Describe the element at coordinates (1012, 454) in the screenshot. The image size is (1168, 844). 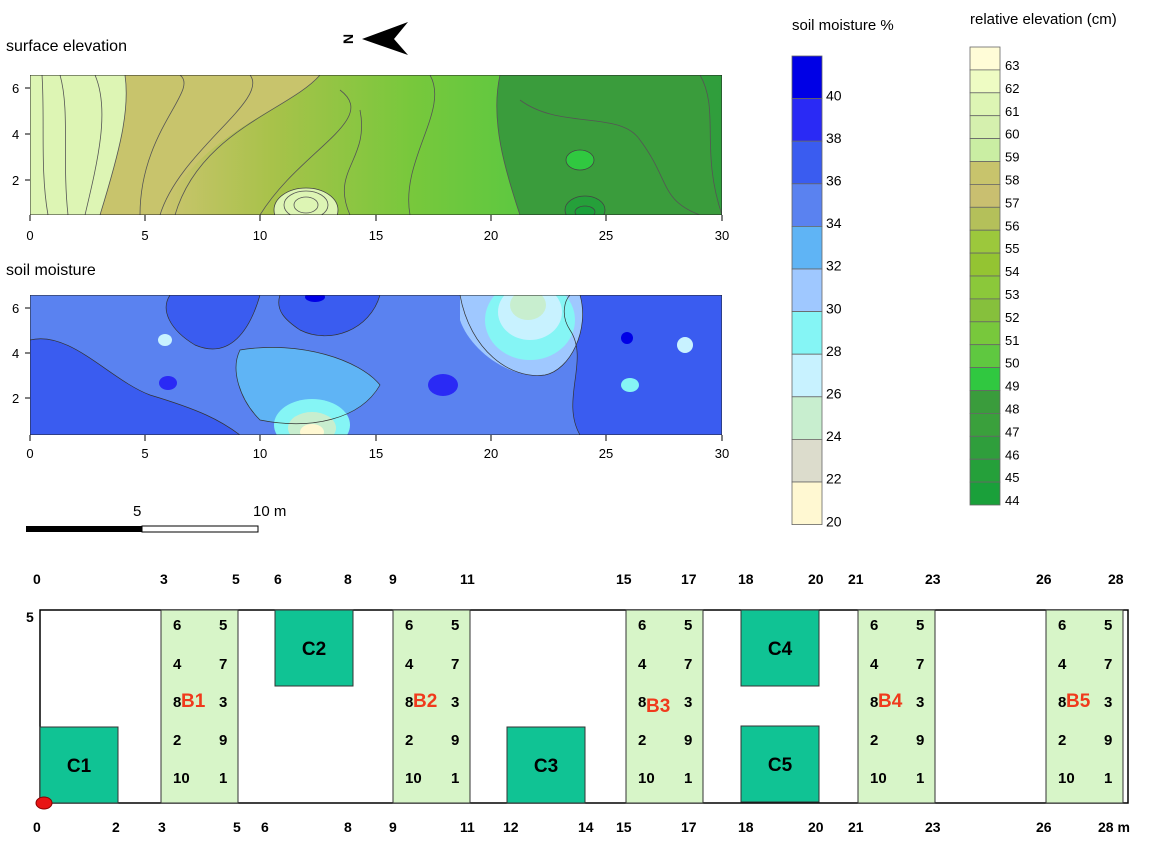
I see `elevation-legend-label: 46` at that location.